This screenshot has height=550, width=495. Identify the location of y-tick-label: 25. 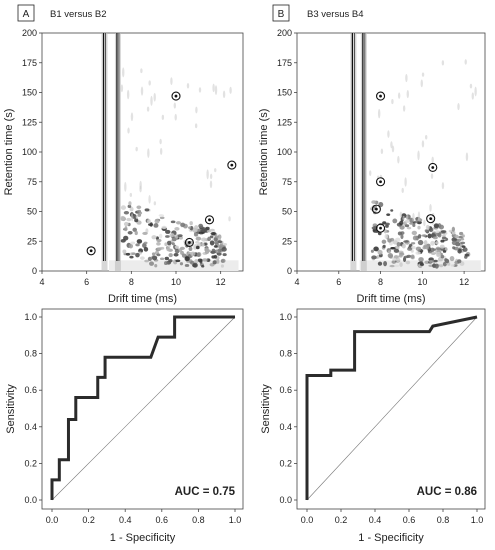
(32, 241).